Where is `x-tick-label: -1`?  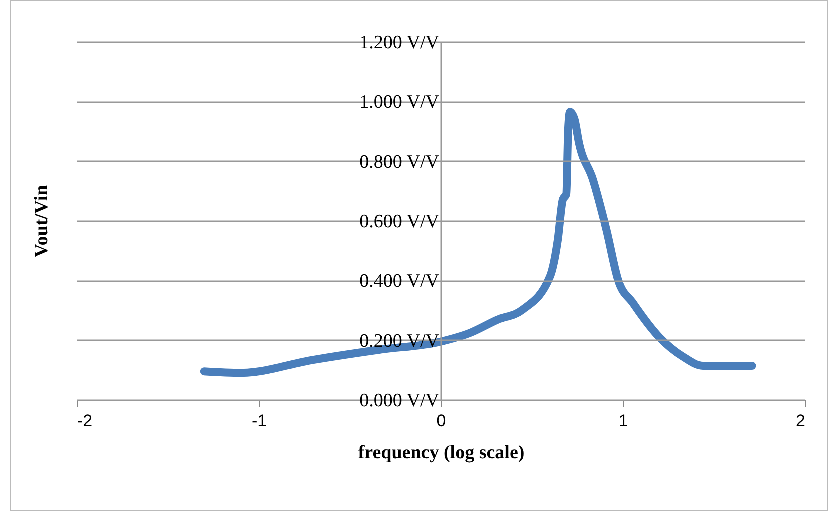
x-tick-label: -1 is located at coordinates (260, 421).